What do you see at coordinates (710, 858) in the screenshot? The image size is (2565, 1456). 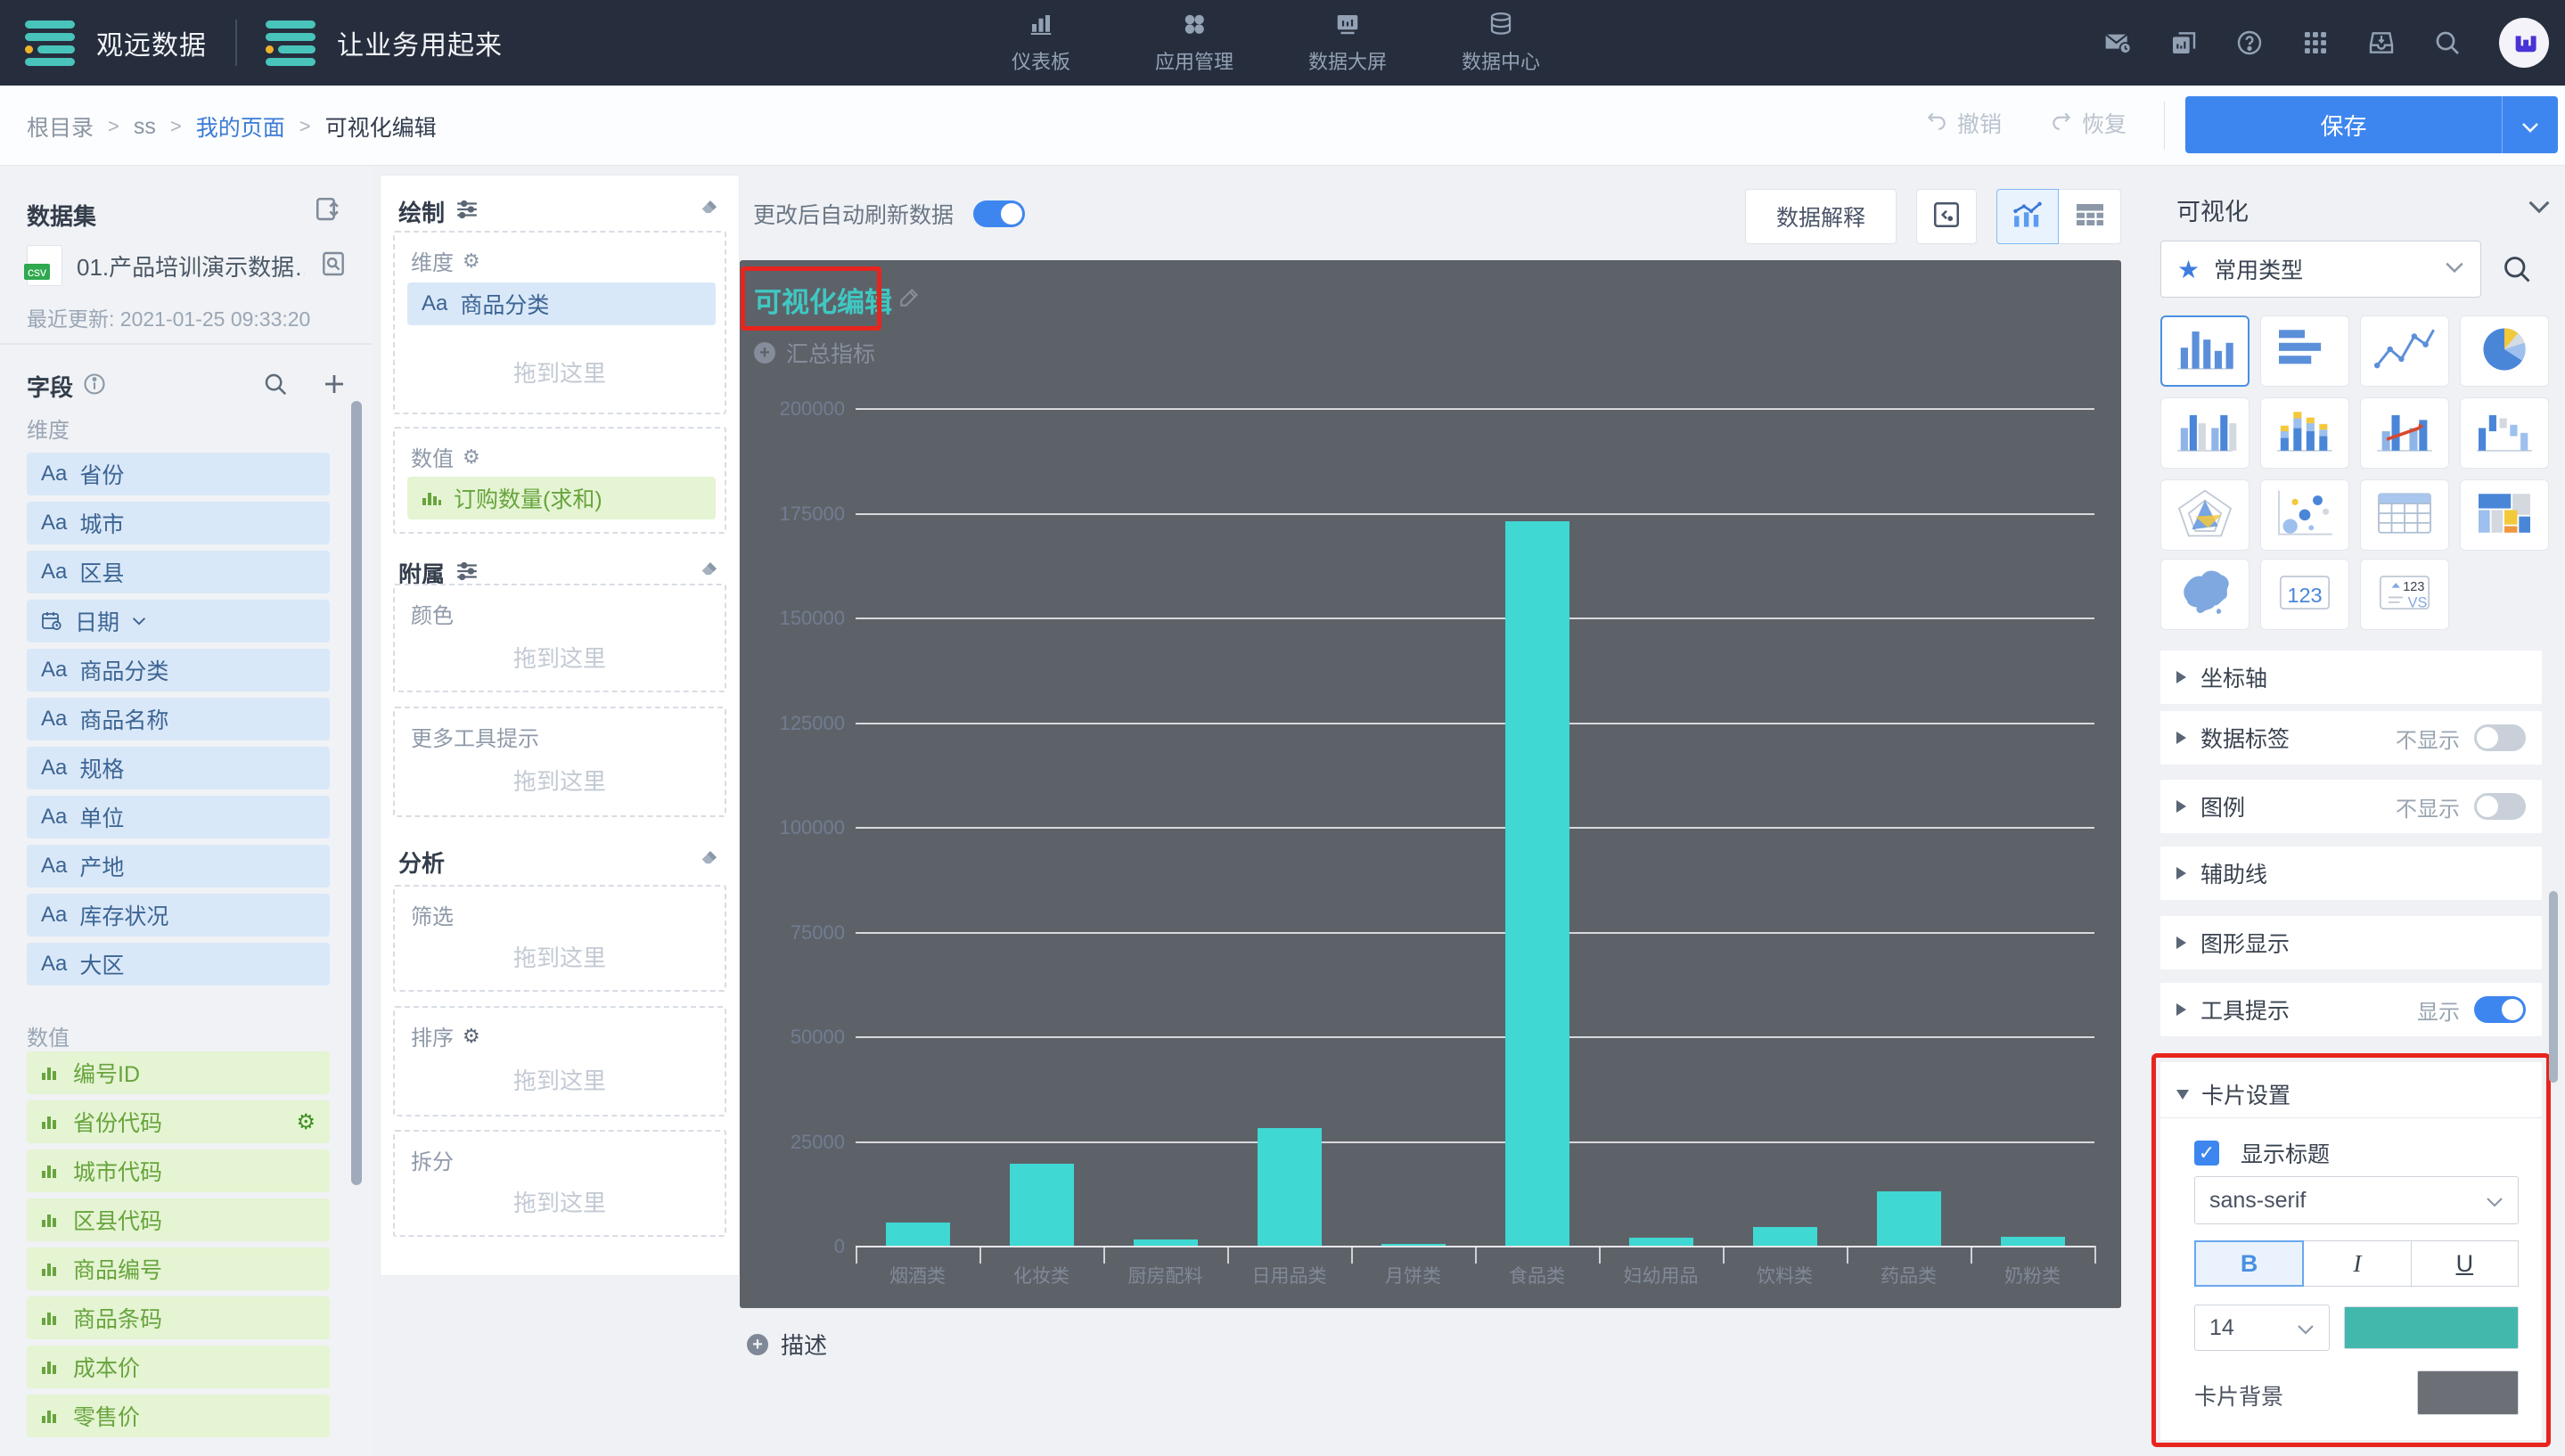 I see `clear-analysis-icon` at bounding box center [710, 858].